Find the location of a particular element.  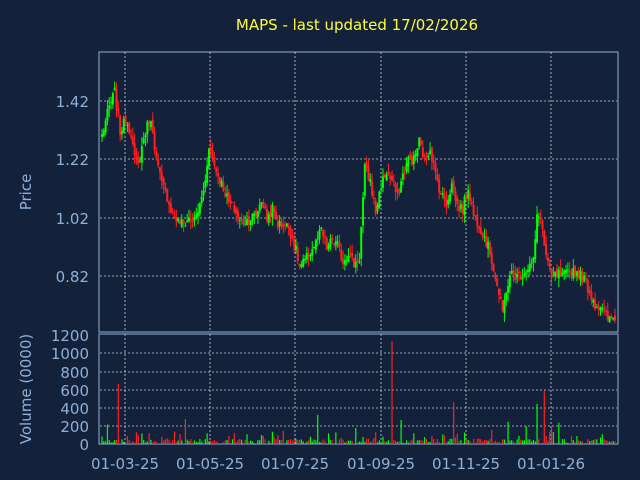

price-tick-label: 0.82 is located at coordinates (72, 277).